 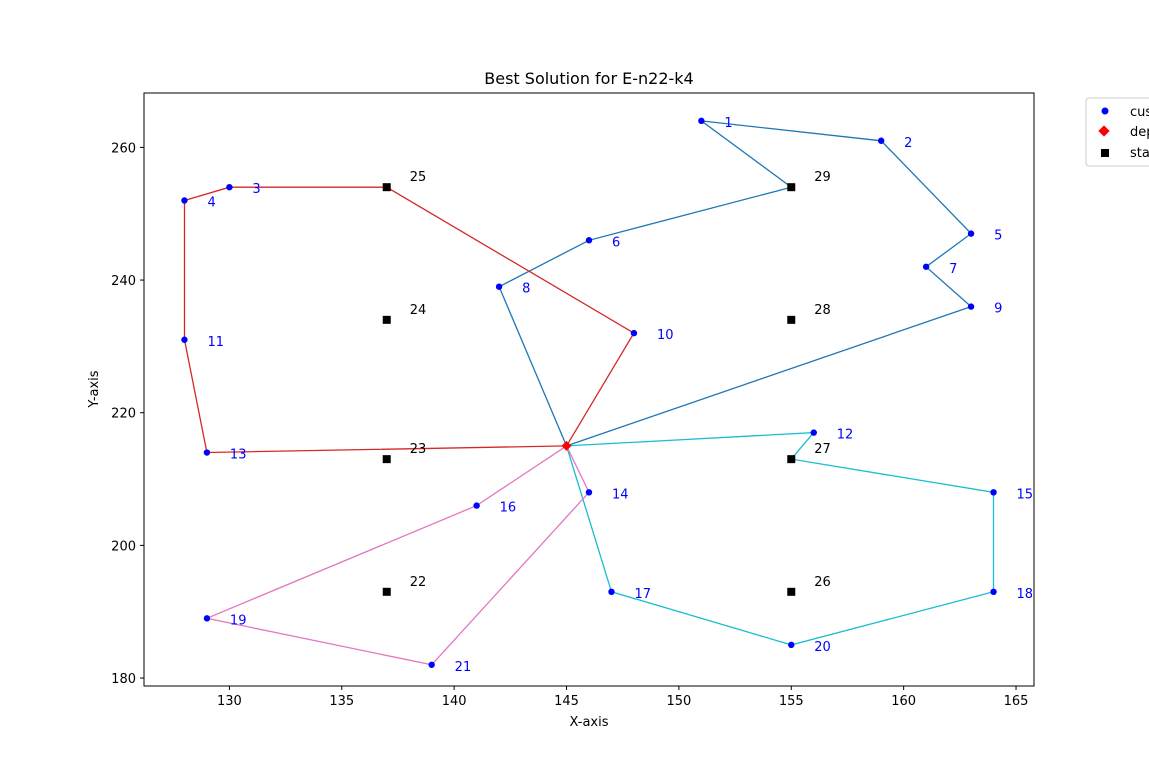 I want to click on customer-17-marker, so click(x=611, y=592).